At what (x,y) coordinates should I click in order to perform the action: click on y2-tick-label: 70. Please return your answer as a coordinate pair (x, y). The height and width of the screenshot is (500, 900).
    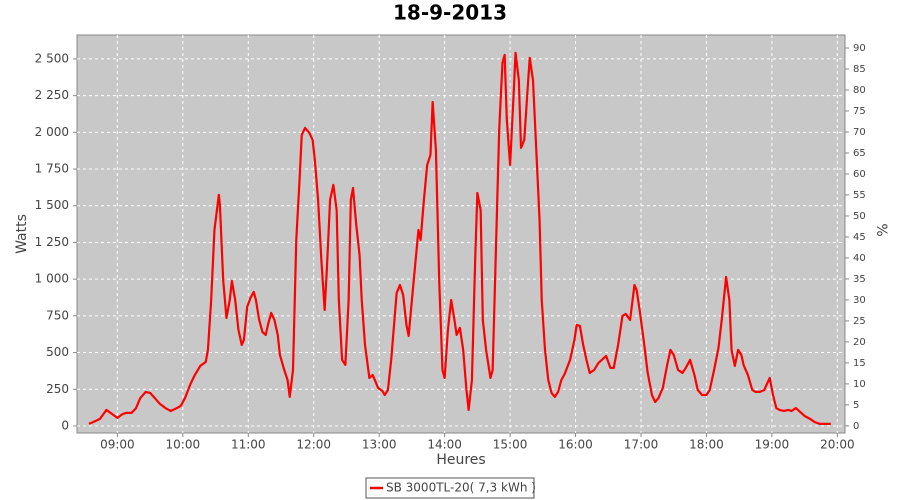
    Looking at the image, I should click on (859, 132).